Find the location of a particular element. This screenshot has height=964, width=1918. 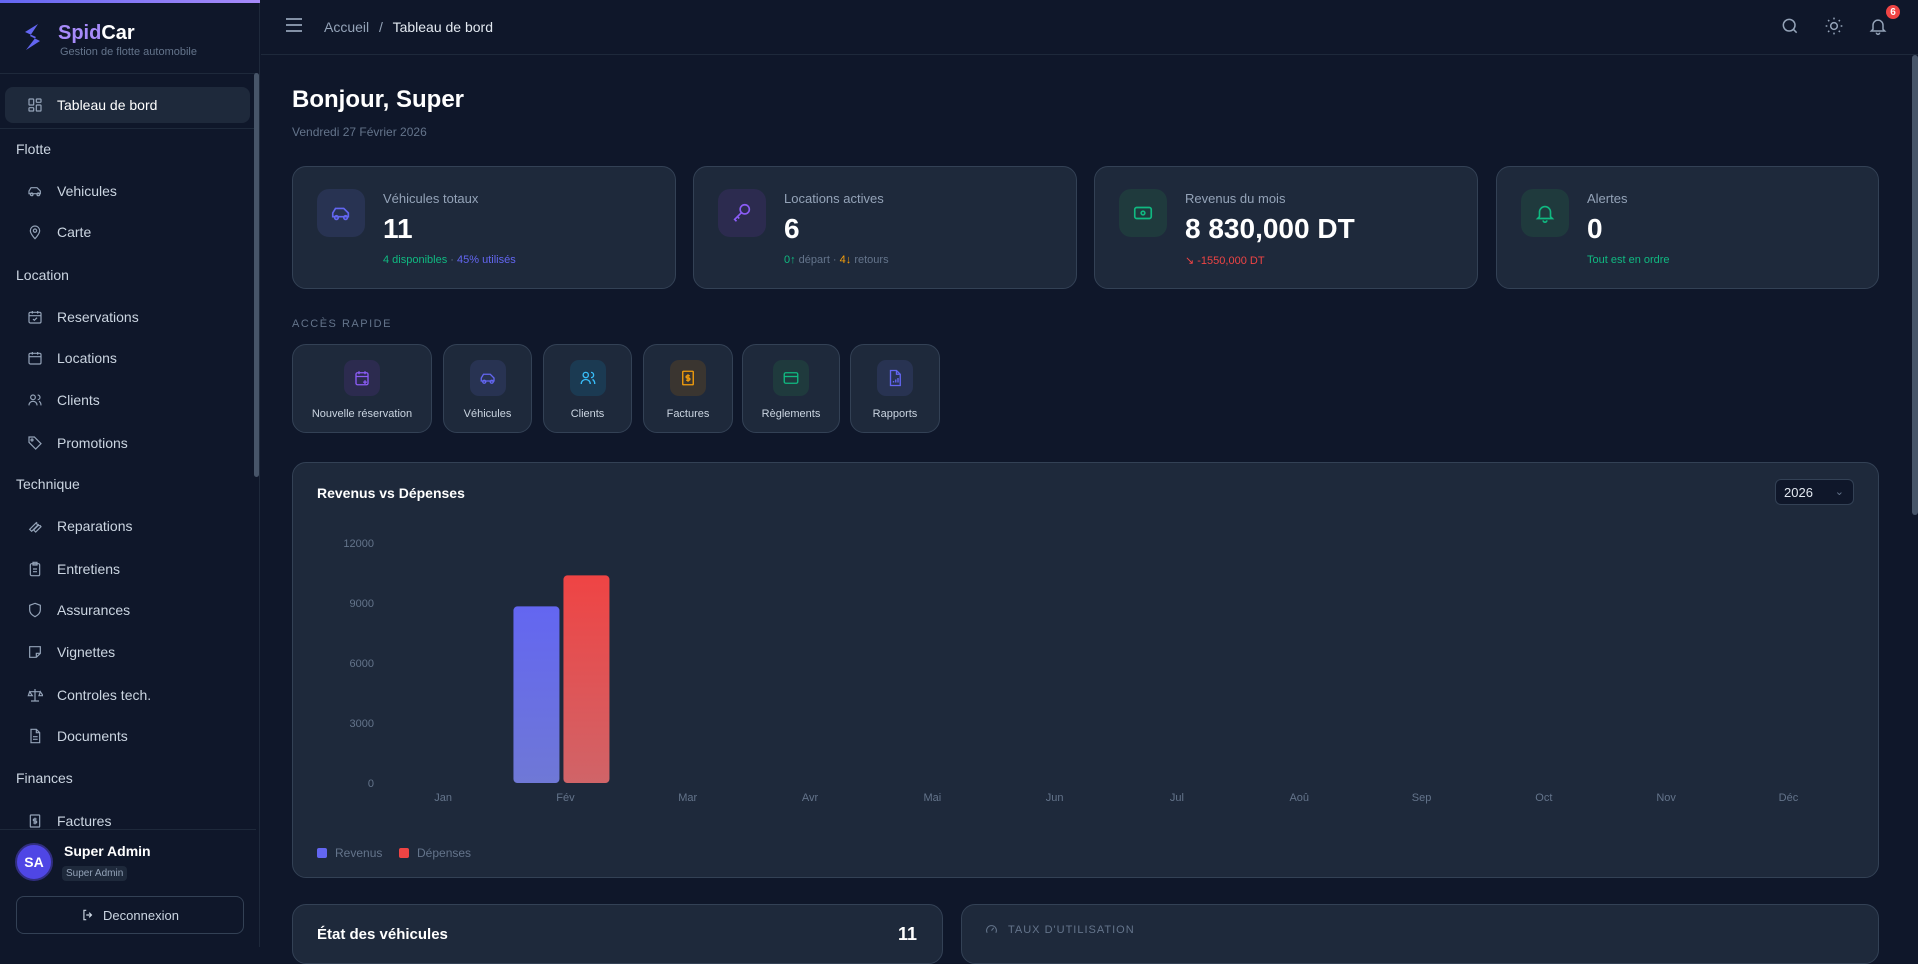

usage-percent: 45% utilisés is located at coordinates (486, 260).